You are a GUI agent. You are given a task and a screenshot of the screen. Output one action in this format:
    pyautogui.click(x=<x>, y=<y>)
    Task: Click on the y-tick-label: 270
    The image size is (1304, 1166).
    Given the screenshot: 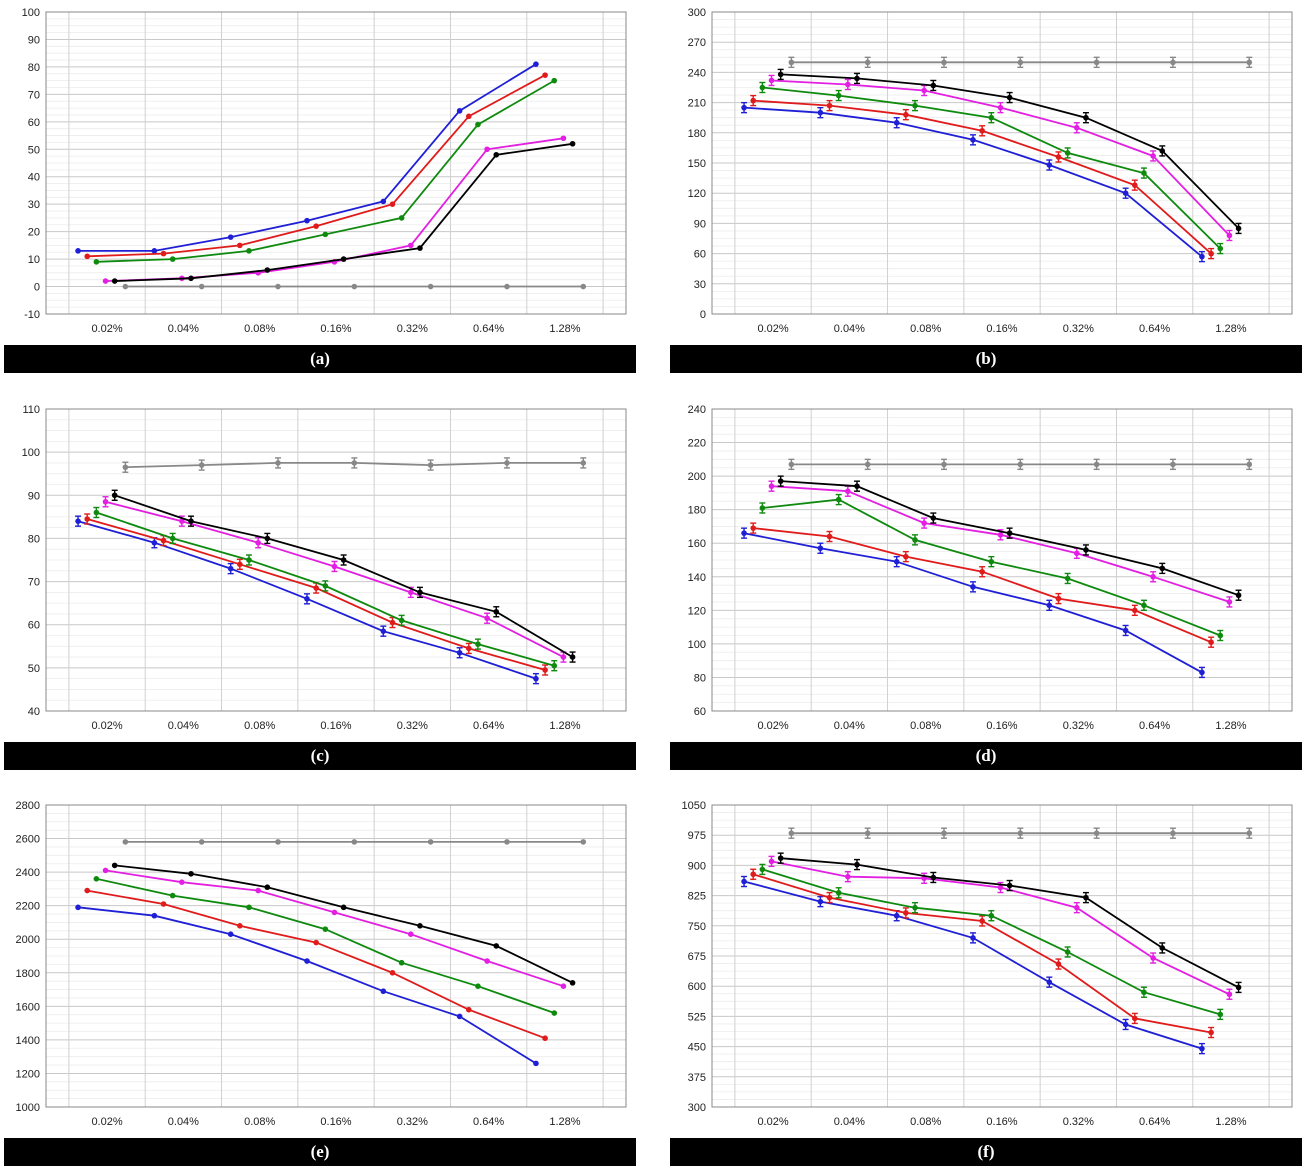 What is the action you would take?
    pyautogui.click(x=697, y=43)
    